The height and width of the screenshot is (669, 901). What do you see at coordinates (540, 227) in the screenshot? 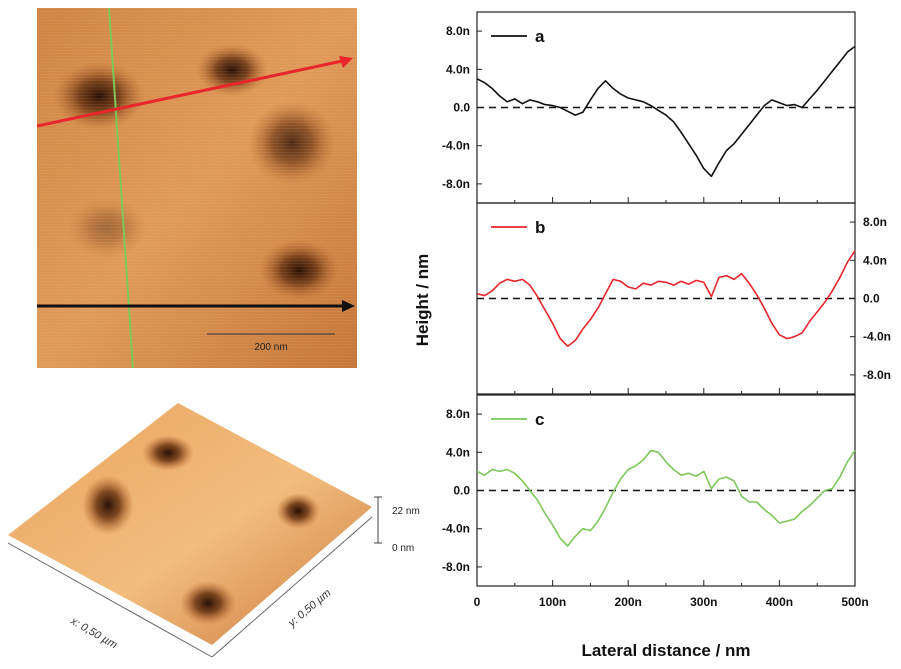
I see `legend-label-b: b` at bounding box center [540, 227].